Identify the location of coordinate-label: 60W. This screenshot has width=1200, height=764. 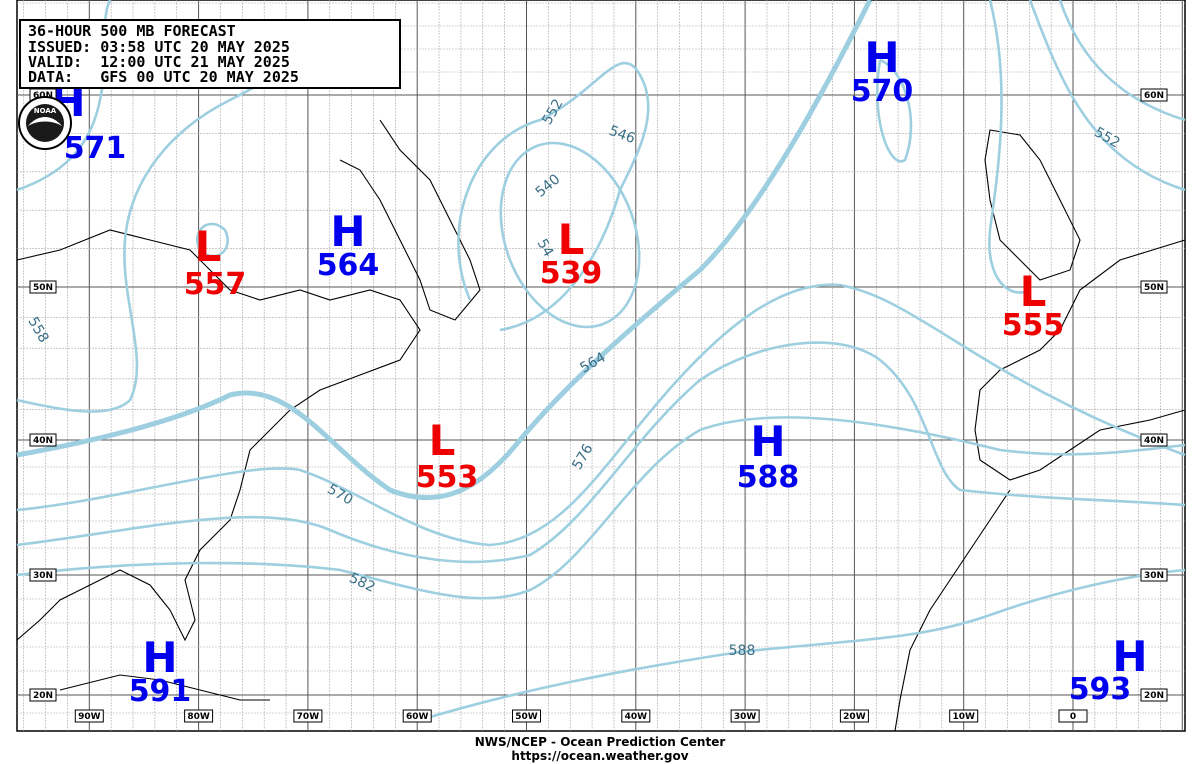
(417, 717).